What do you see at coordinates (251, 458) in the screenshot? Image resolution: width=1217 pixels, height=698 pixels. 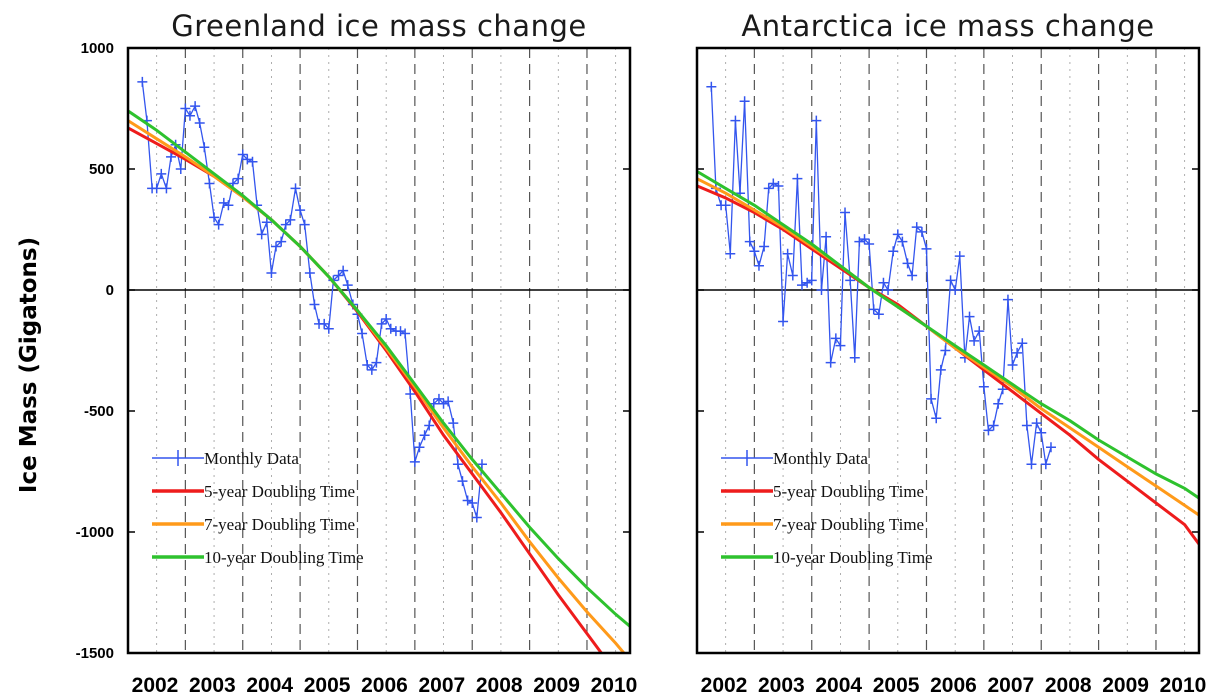 I see `legend-label: Monthly Data` at bounding box center [251, 458].